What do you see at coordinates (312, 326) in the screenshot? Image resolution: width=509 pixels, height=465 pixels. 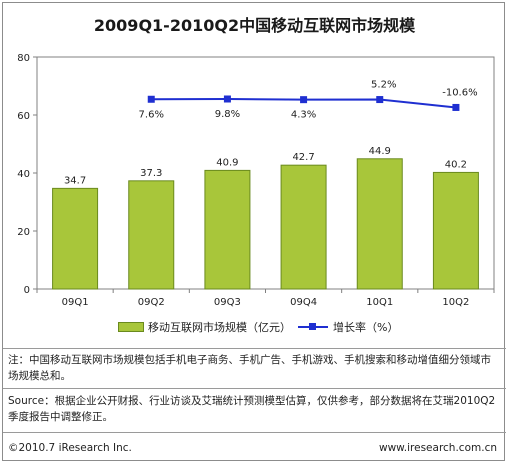 I see `legend-line-marker` at bounding box center [312, 326].